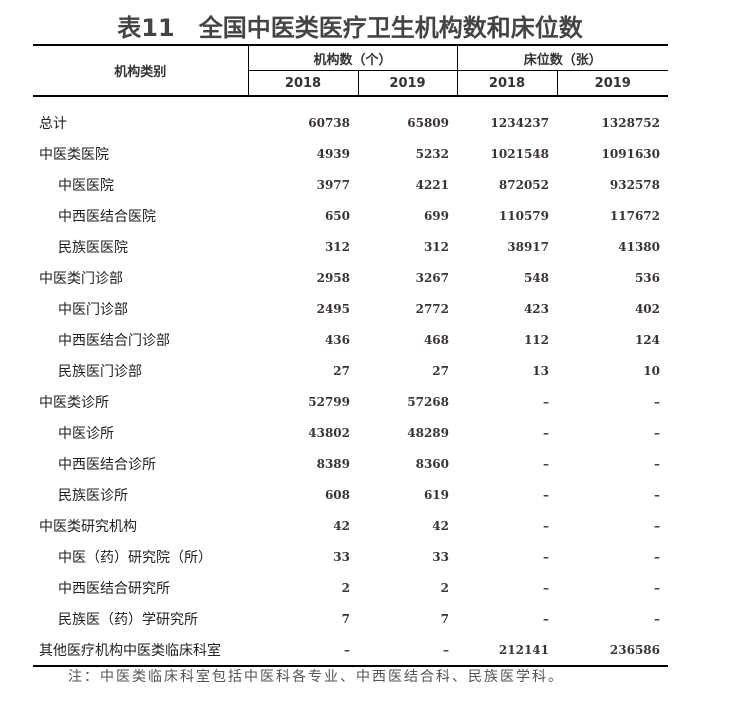  I want to click on row-label: 中医诊所, so click(86, 433).